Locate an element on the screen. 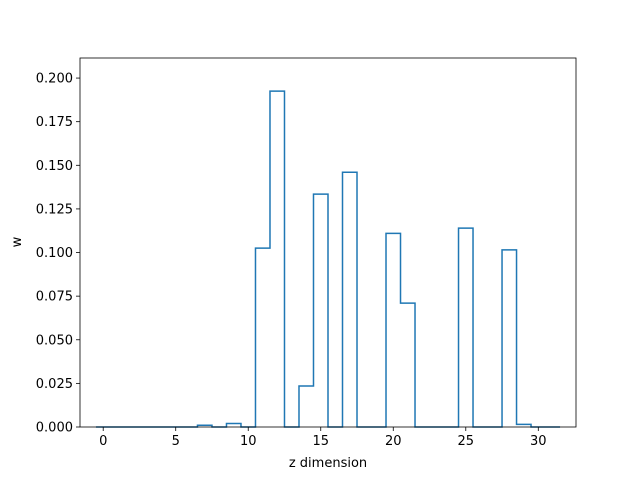  y-tick-label: 0.175 is located at coordinates (54, 122).